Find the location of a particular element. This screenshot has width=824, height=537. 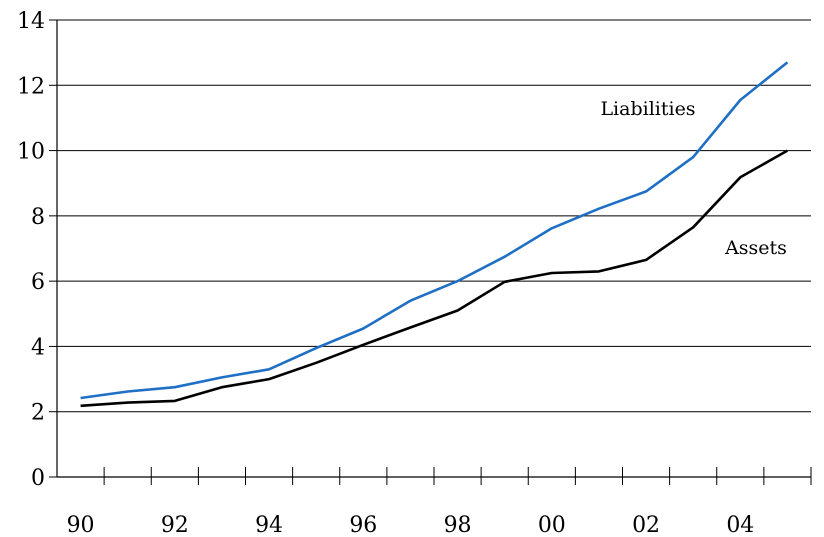

y-tick-label: 4 is located at coordinates (38, 347).